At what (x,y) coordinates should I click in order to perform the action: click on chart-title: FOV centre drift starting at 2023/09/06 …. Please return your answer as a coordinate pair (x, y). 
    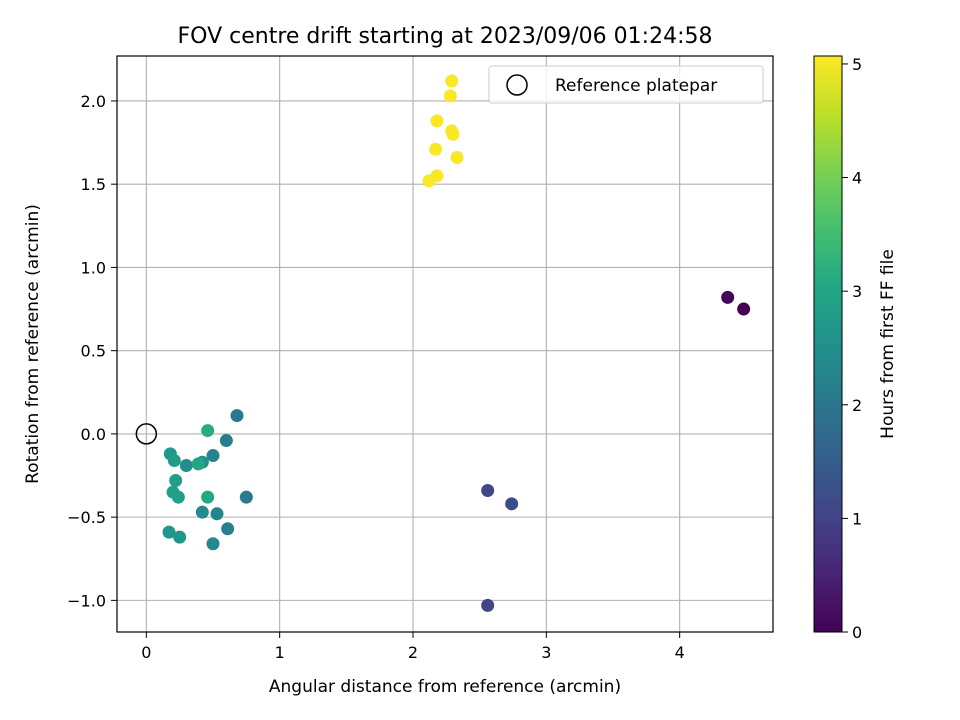
    Looking at the image, I should click on (445, 36).